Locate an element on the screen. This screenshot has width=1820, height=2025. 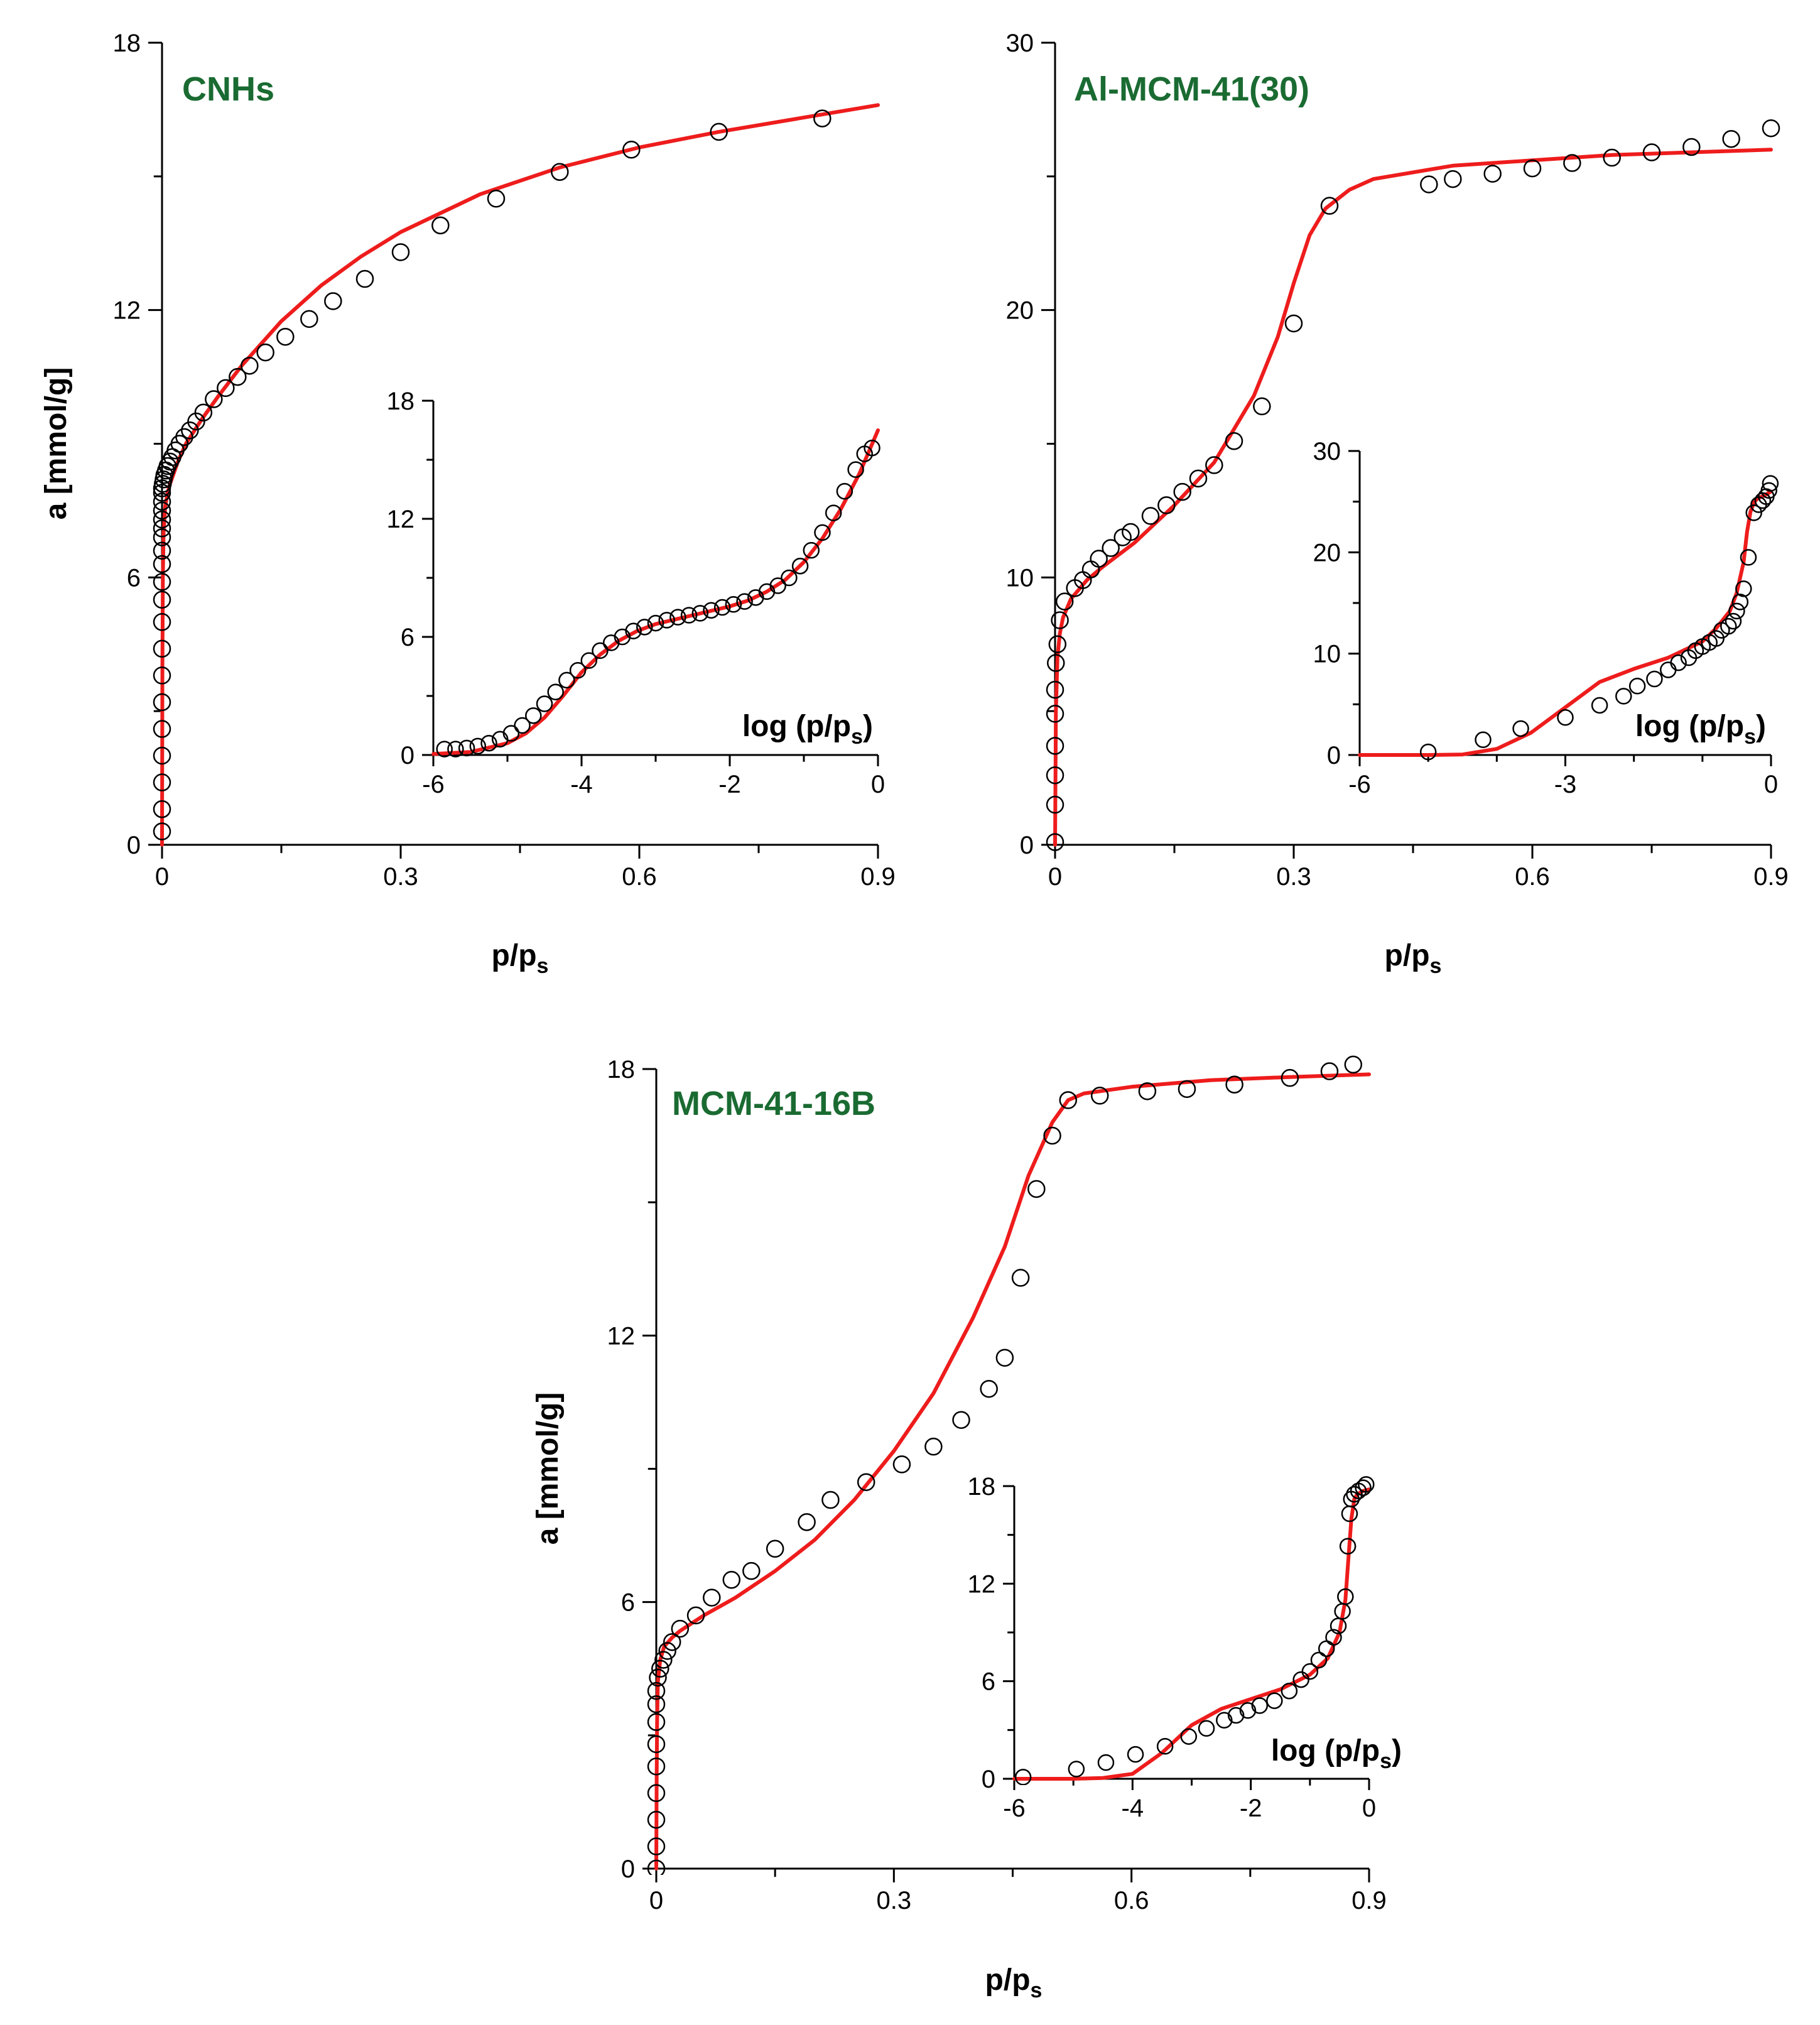
inset-x-axis-title-main: log (p/p is located at coordinates (796, 726).